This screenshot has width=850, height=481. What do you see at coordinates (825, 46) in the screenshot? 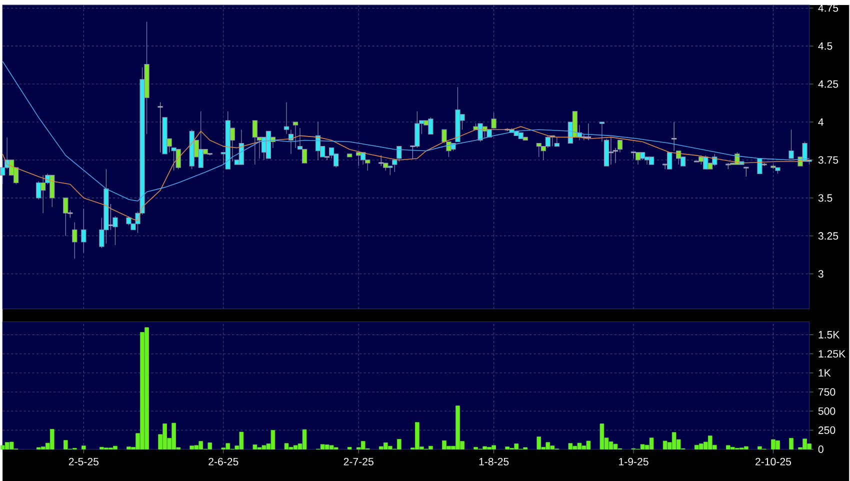
I see `y-tick-label: 4.5` at bounding box center [825, 46].